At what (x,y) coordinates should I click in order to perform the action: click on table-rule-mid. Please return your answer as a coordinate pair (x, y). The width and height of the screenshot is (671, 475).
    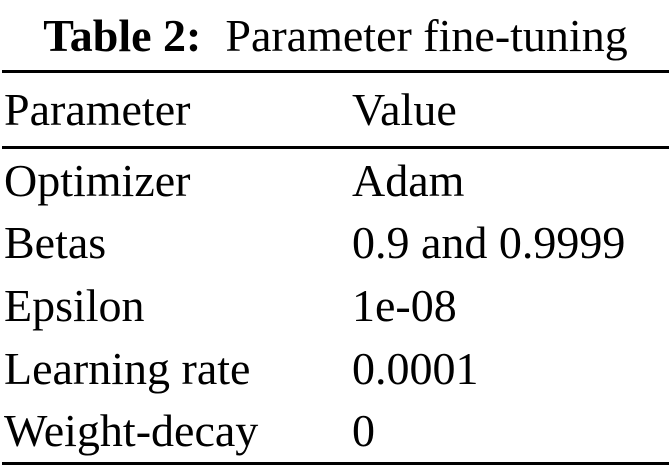
    Looking at the image, I should click on (335, 147).